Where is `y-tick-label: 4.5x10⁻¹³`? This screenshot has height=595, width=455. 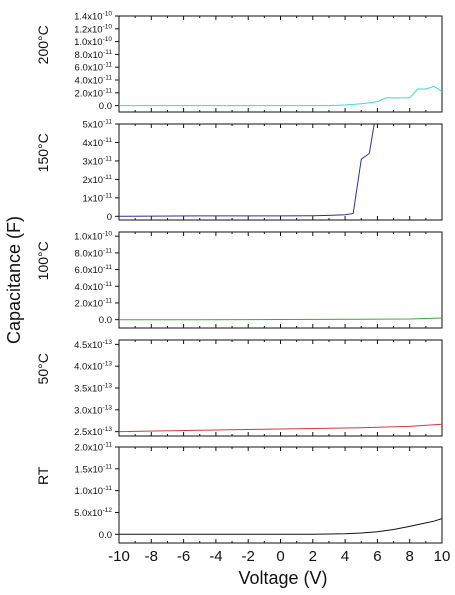 y-tick-label: 4.5x10⁻¹³ is located at coordinates (93, 345).